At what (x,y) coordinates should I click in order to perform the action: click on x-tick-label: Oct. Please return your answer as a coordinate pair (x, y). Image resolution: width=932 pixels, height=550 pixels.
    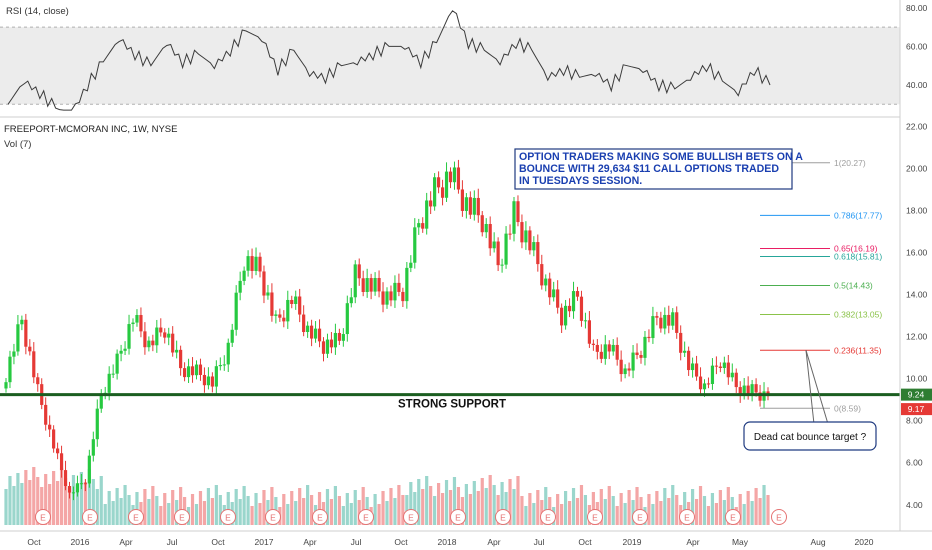
    Looking at the image, I should click on (585, 542).